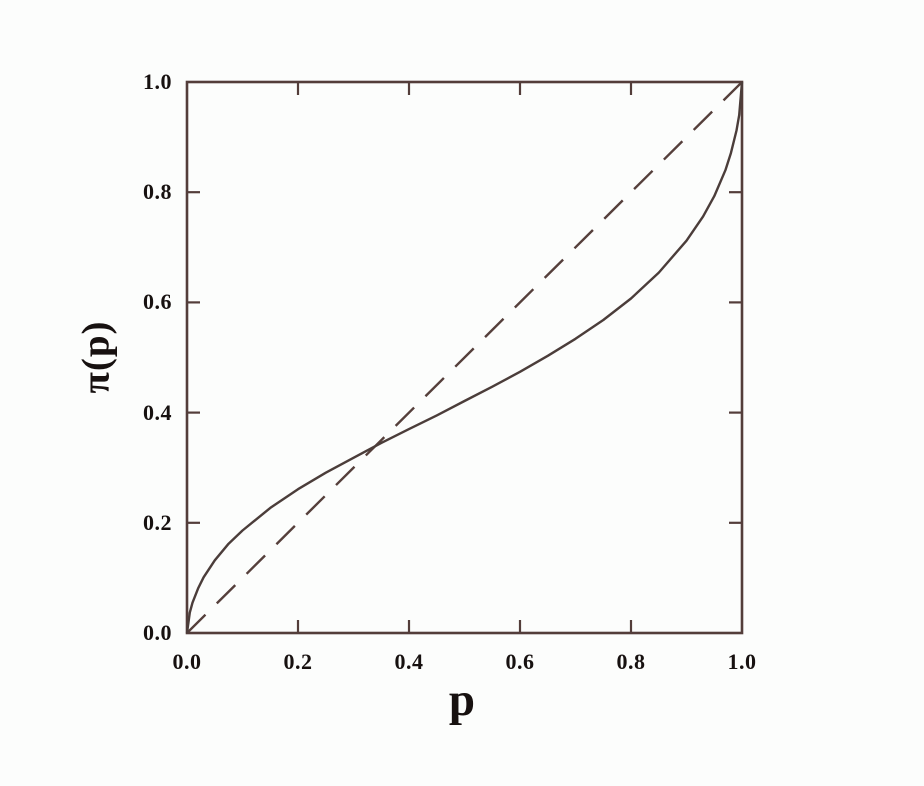 The height and width of the screenshot is (786, 924). What do you see at coordinates (742, 661) in the screenshot?
I see `x-tick-label: 1.0` at bounding box center [742, 661].